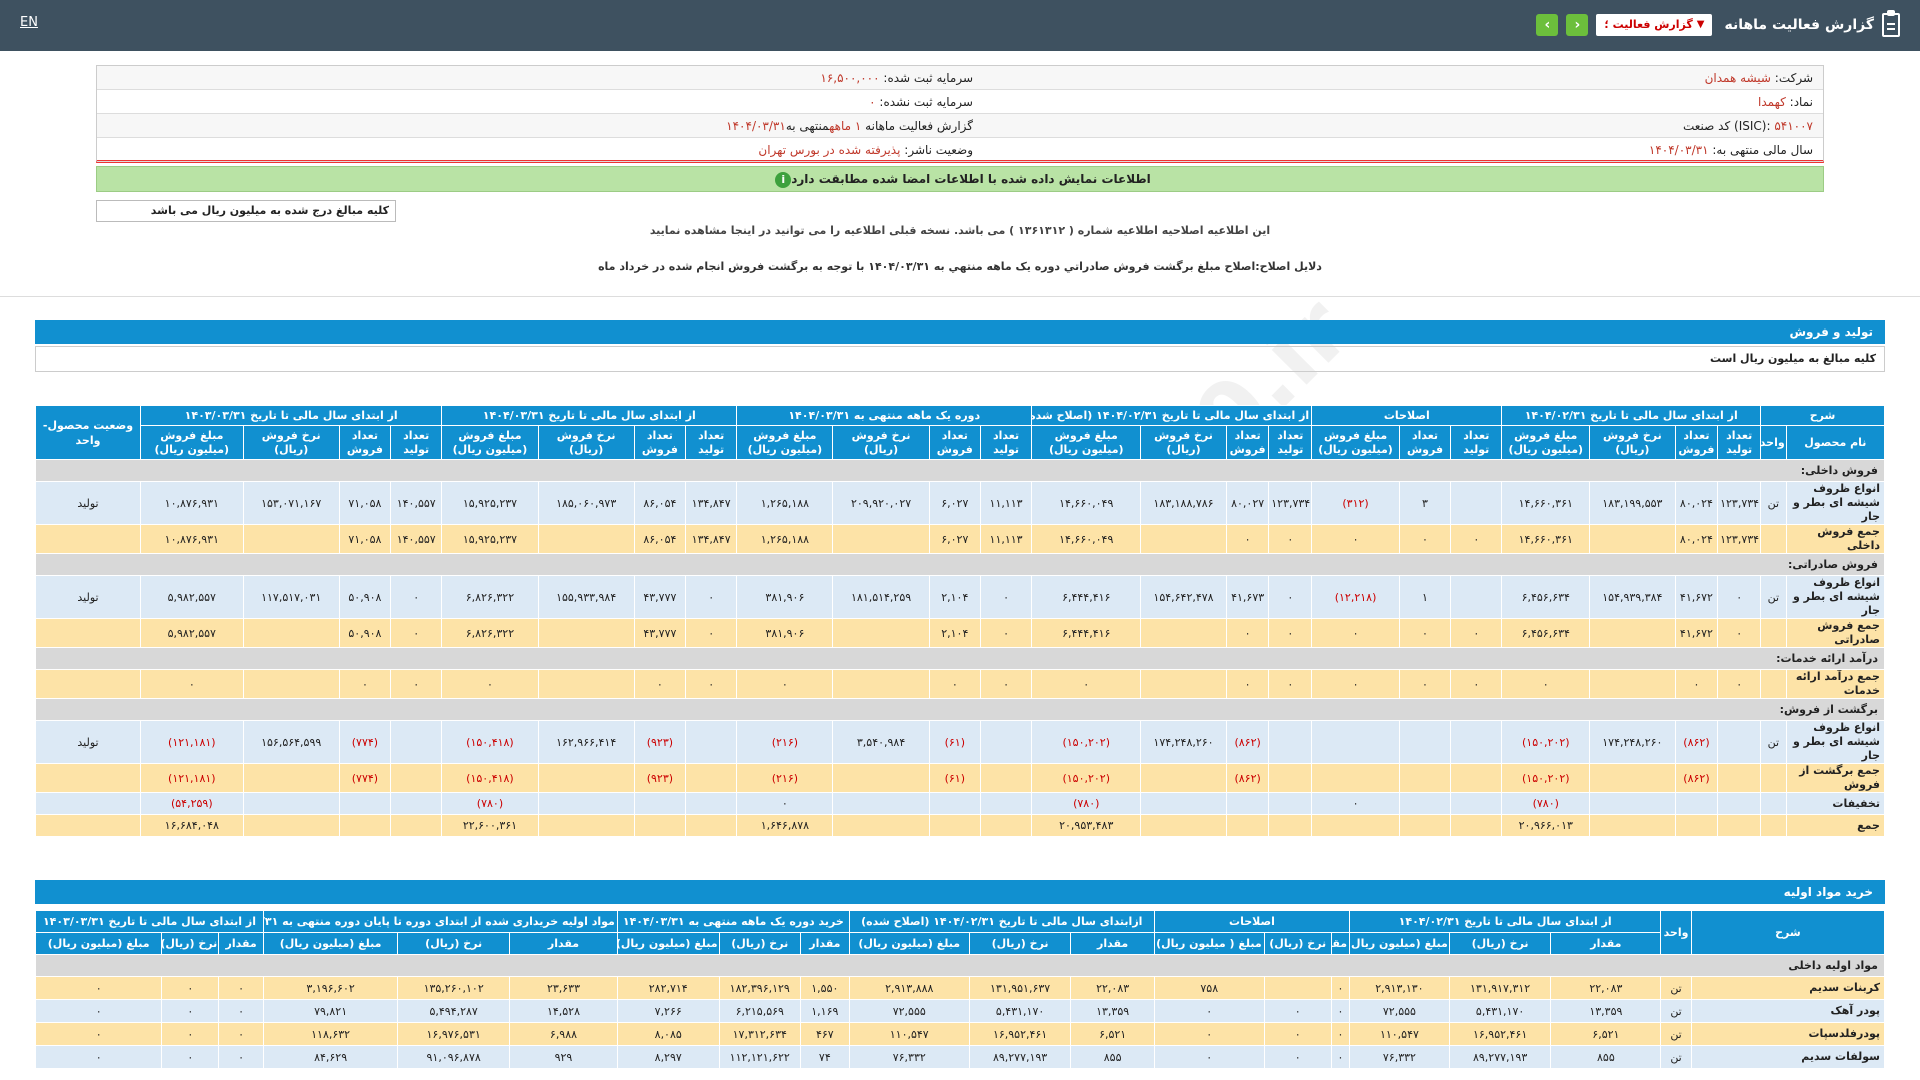 The width and height of the screenshot is (1920, 1080). I want to click on row-label: جمع درآمد ارائه خدمات, so click(1835, 684).